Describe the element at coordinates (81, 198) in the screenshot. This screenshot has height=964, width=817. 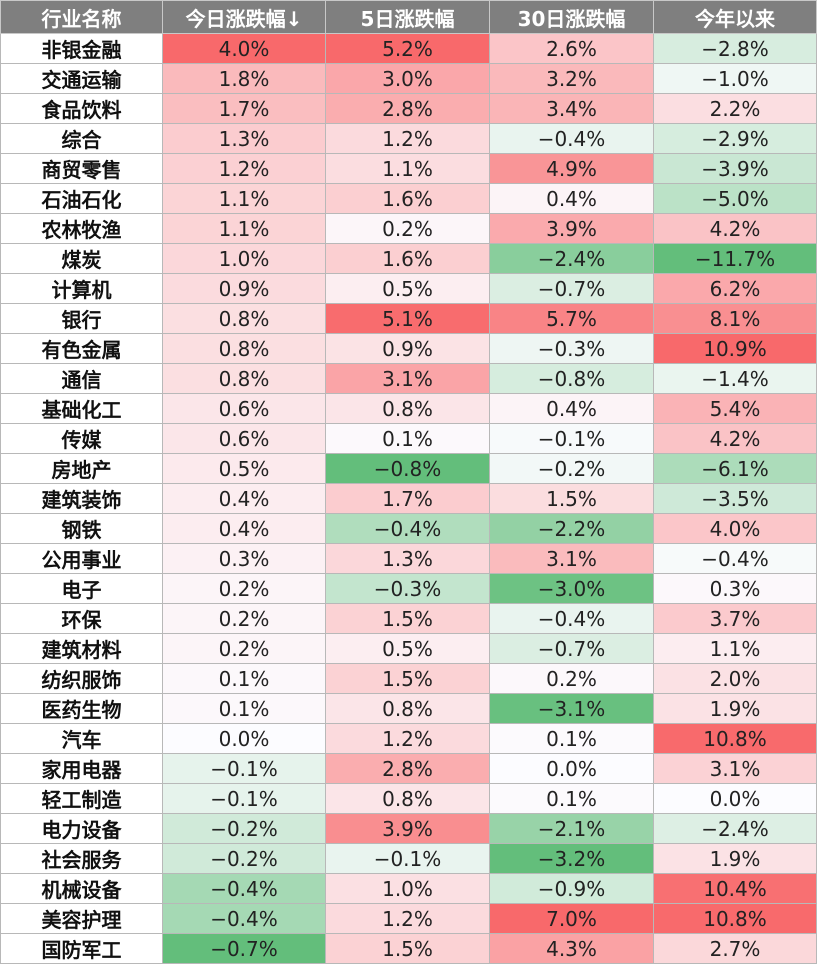
I see `industry-name-cell: 石油石化` at that location.